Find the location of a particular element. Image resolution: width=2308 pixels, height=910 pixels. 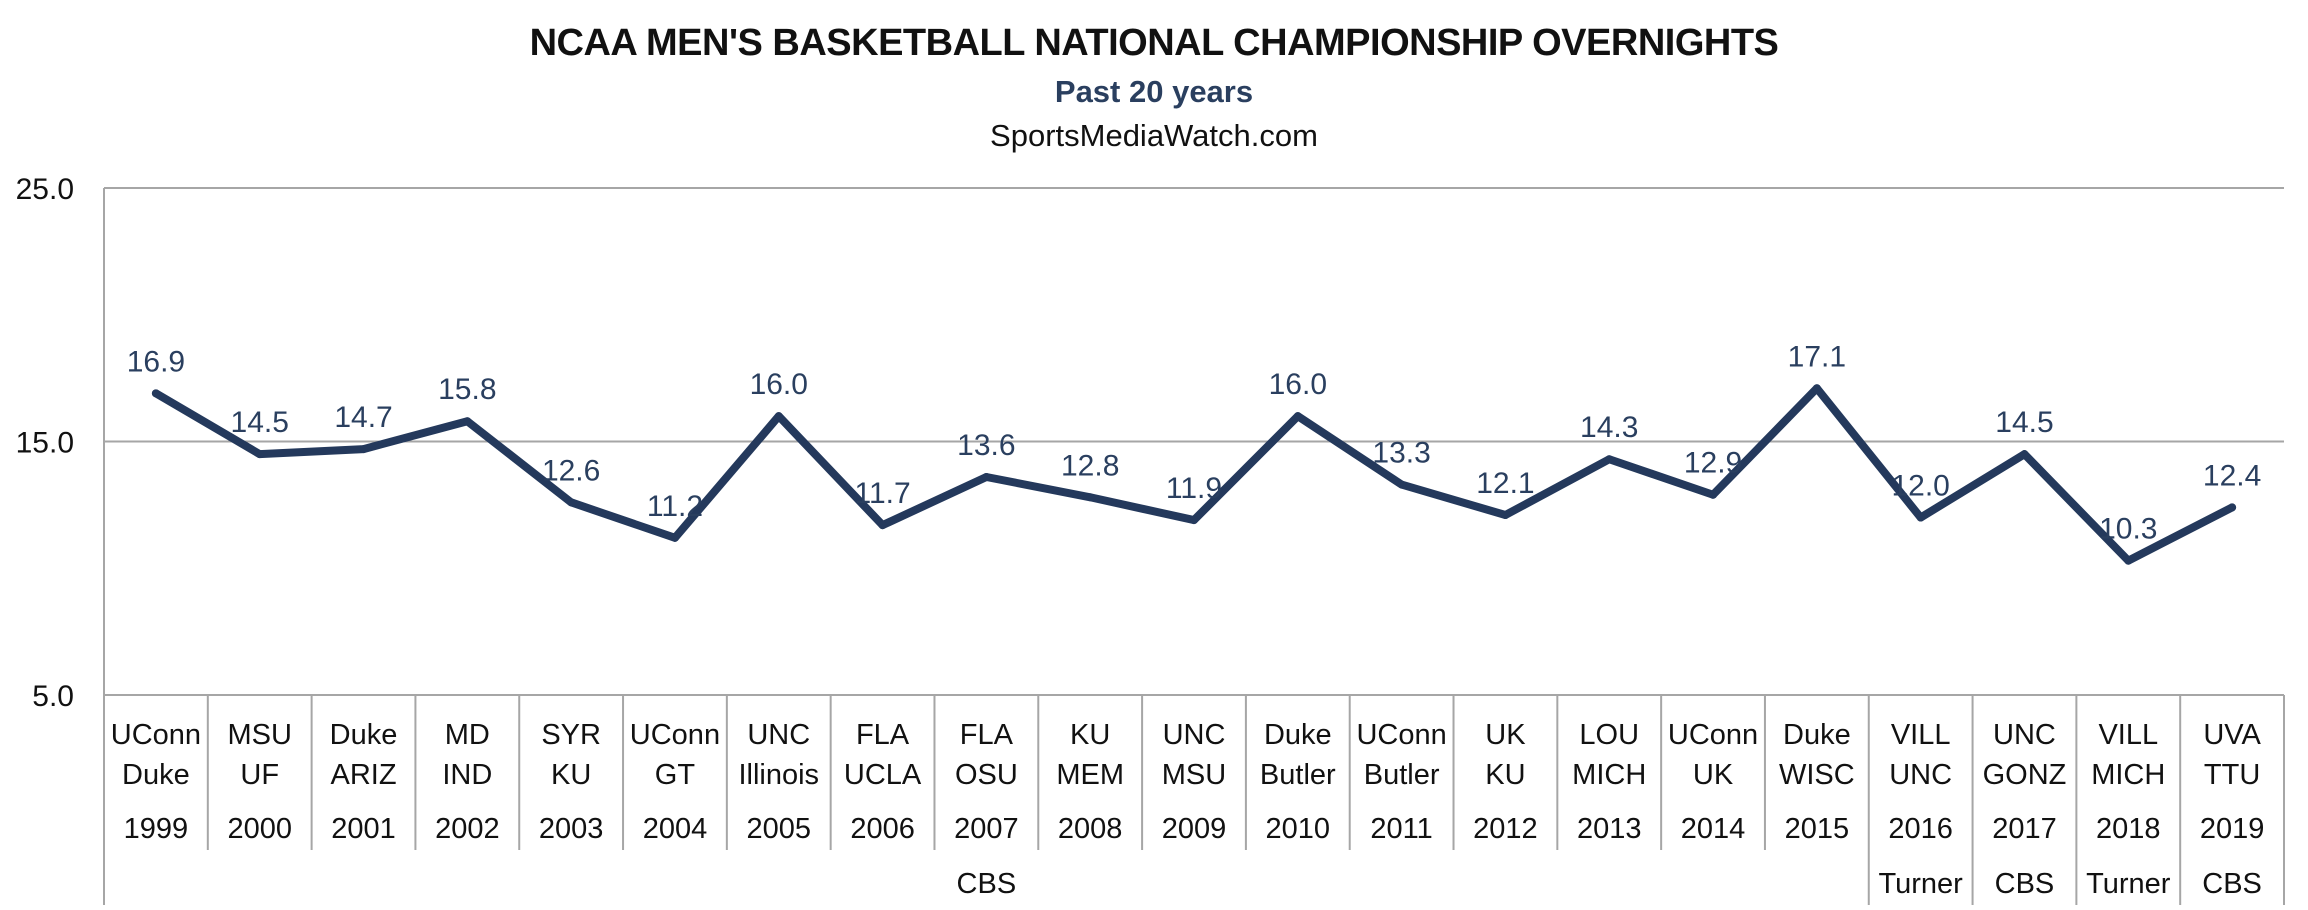

team1-label: MD is located at coordinates (467, 735).